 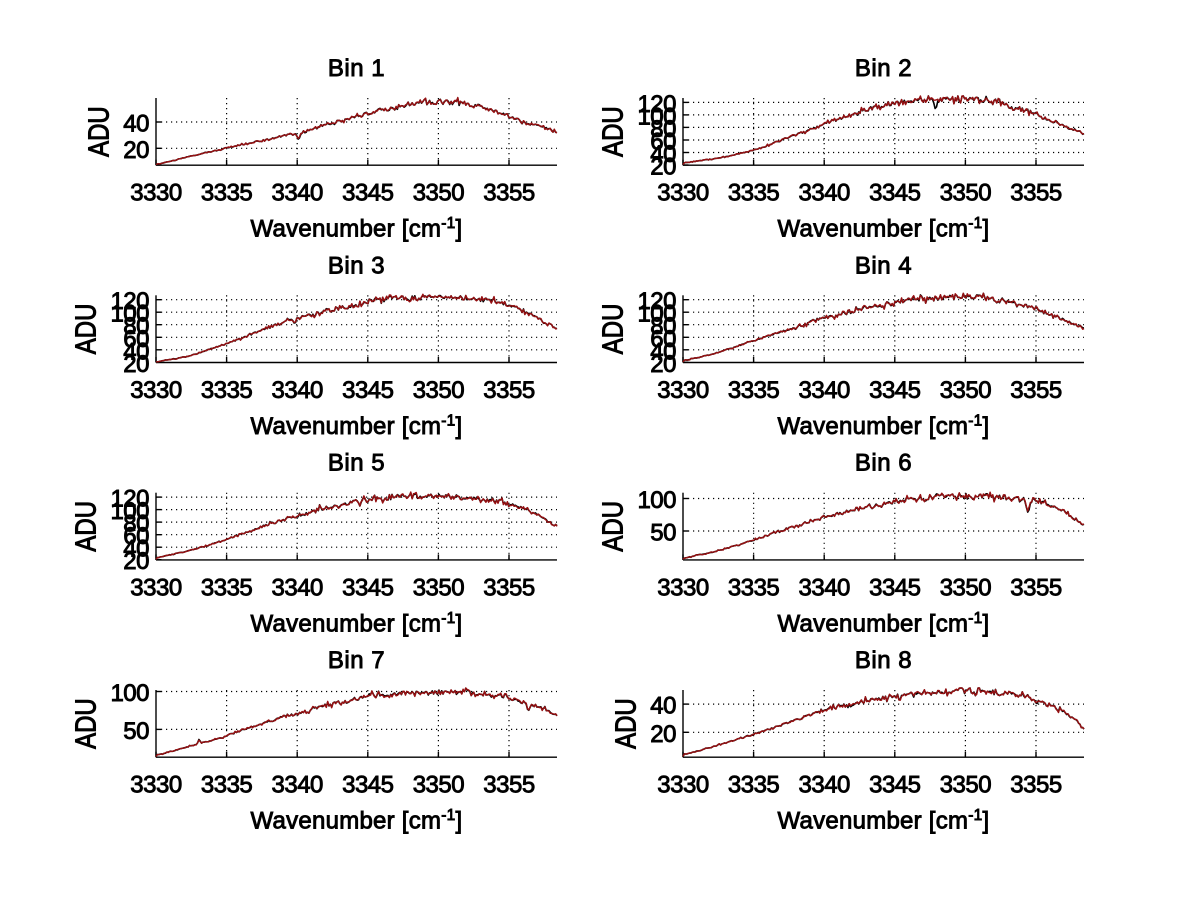 I want to click on svg-text: Bin 1, so click(x=356, y=68).